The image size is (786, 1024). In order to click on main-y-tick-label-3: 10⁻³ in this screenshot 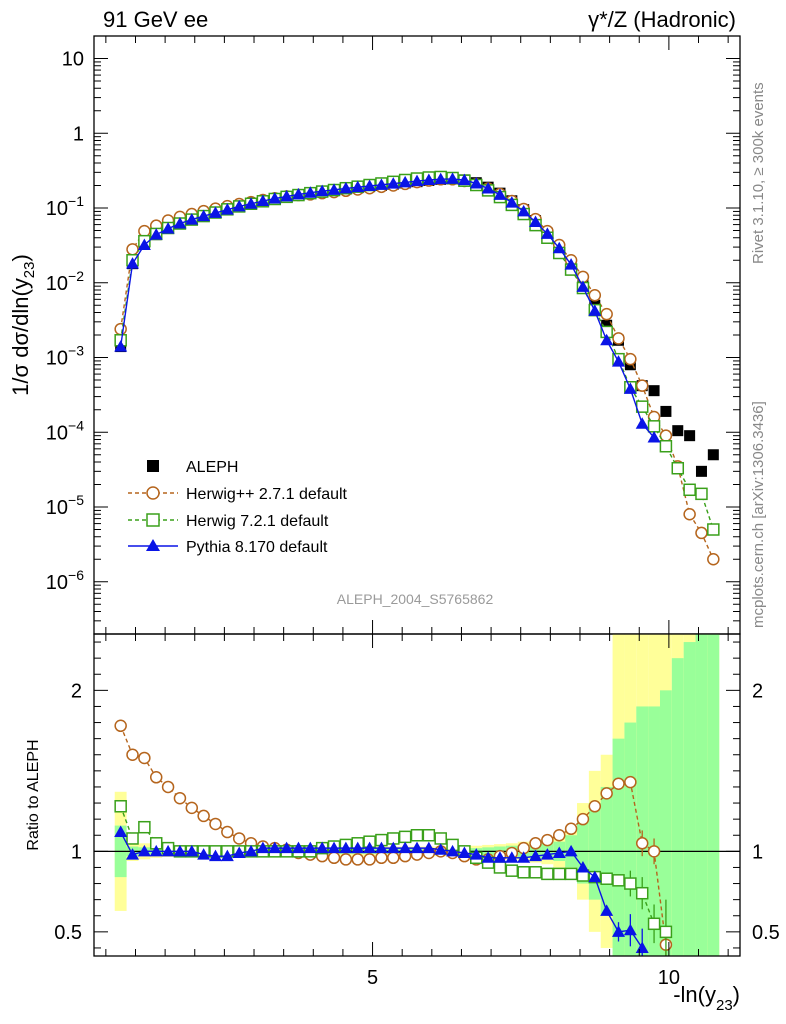, I will do `click(65, 356)`.